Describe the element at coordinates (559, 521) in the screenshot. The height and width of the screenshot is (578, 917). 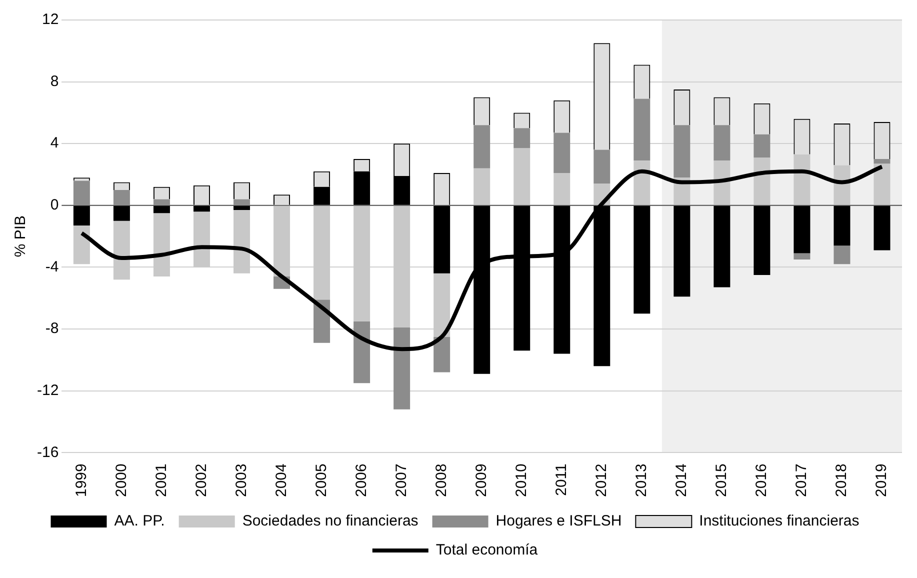
I see `legend-label: Hogares e ISFLSH` at that location.